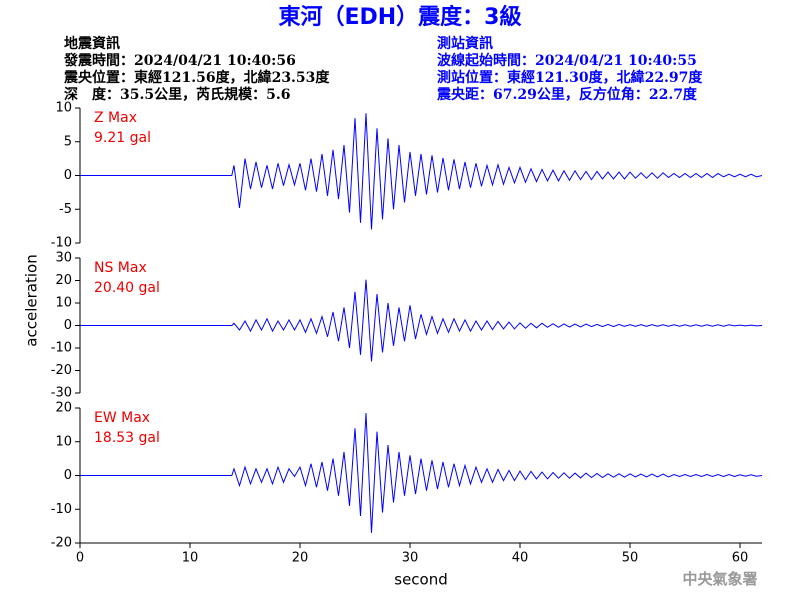 The height and width of the screenshot is (600, 800). Describe the element at coordinates (410, 558) in the screenshot. I see `x-tick-label: 30` at that location.